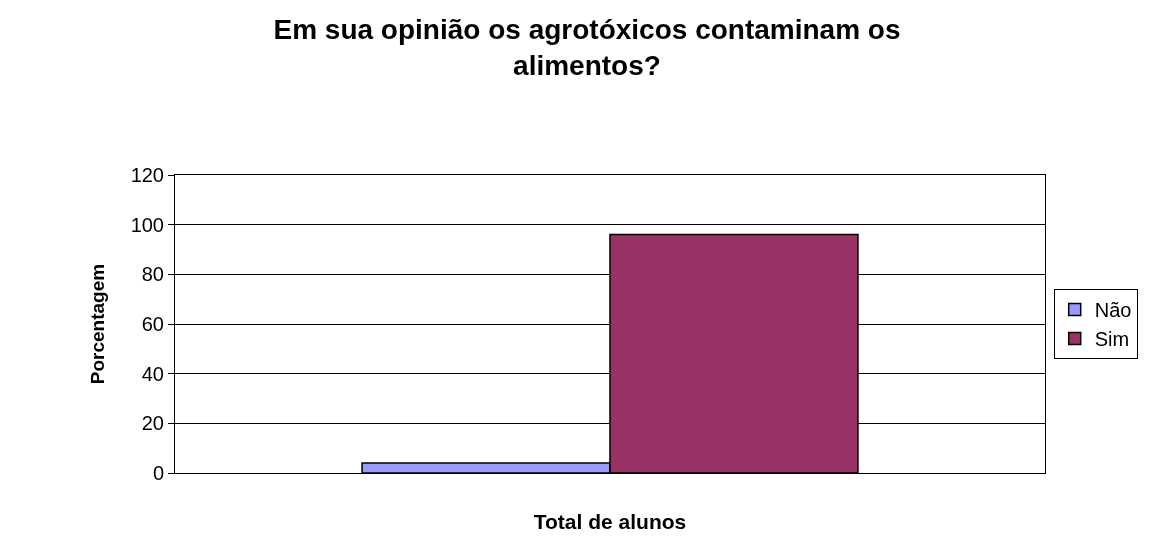 The width and height of the screenshot is (1174, 552). Describe the element at coordinates (152, 274) in the screenshot. I see `y-tick-label: 80` at that location.